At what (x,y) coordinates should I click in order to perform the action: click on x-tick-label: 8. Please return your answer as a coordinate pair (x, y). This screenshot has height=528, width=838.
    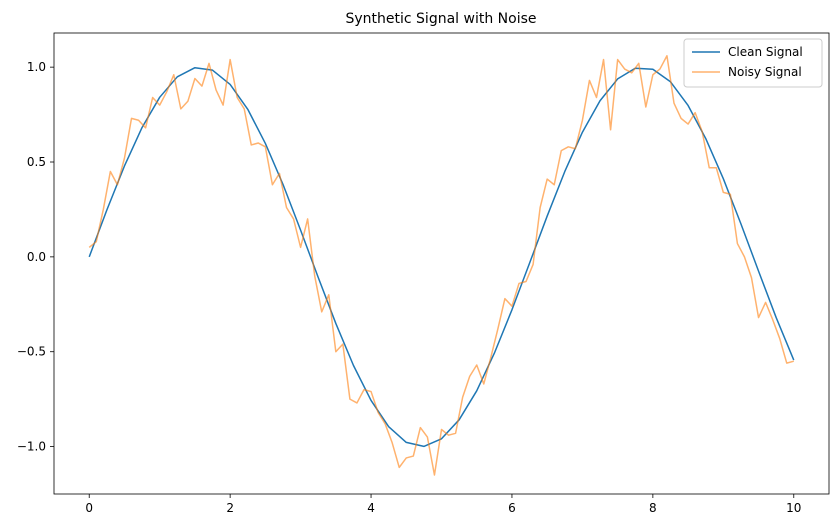
    Looking at the image, I should click on (653, 508).